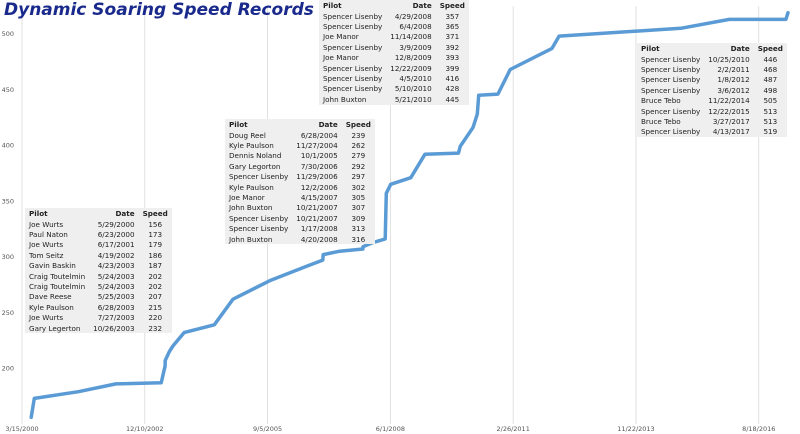 Image resolution: width=800 pixels, height=434 pixels. I want to click on y-tick-label: 400, so click(8, 146).